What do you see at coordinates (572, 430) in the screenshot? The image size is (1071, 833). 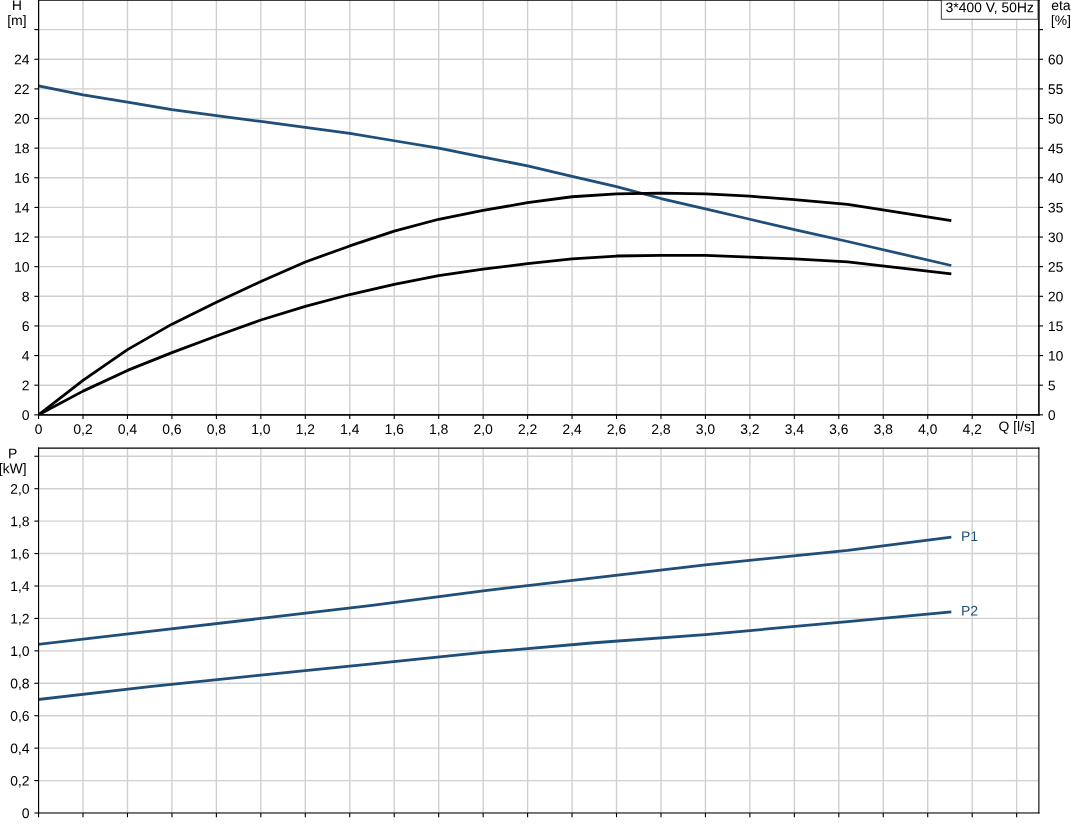 I see `x-tick-label: 2,4` at bounding box center [572, 430].